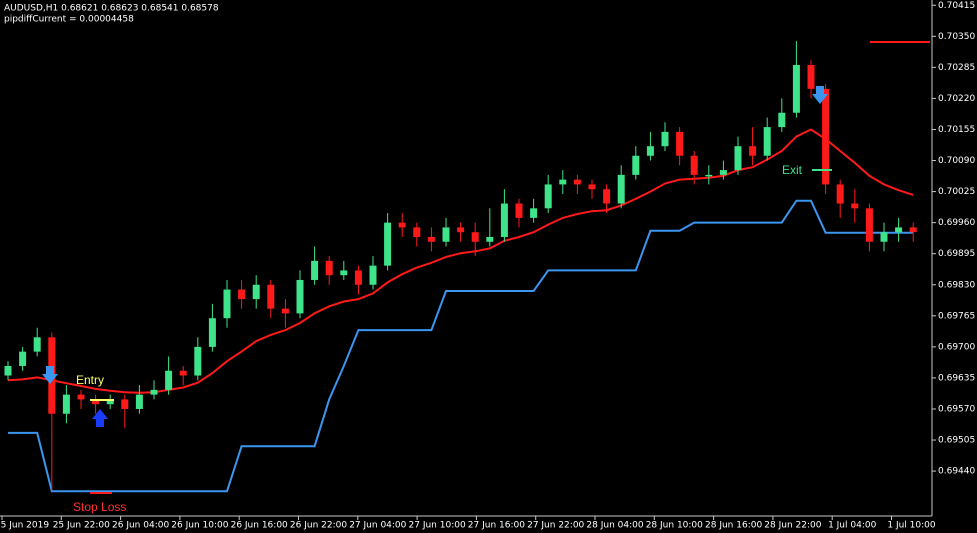 The height and width of the screenshot is (533, 977). What do you see at coordinates (956, 68) in the screenshot?
I see `y-tick-label: 0.70285` at bounding box center [956, 68].